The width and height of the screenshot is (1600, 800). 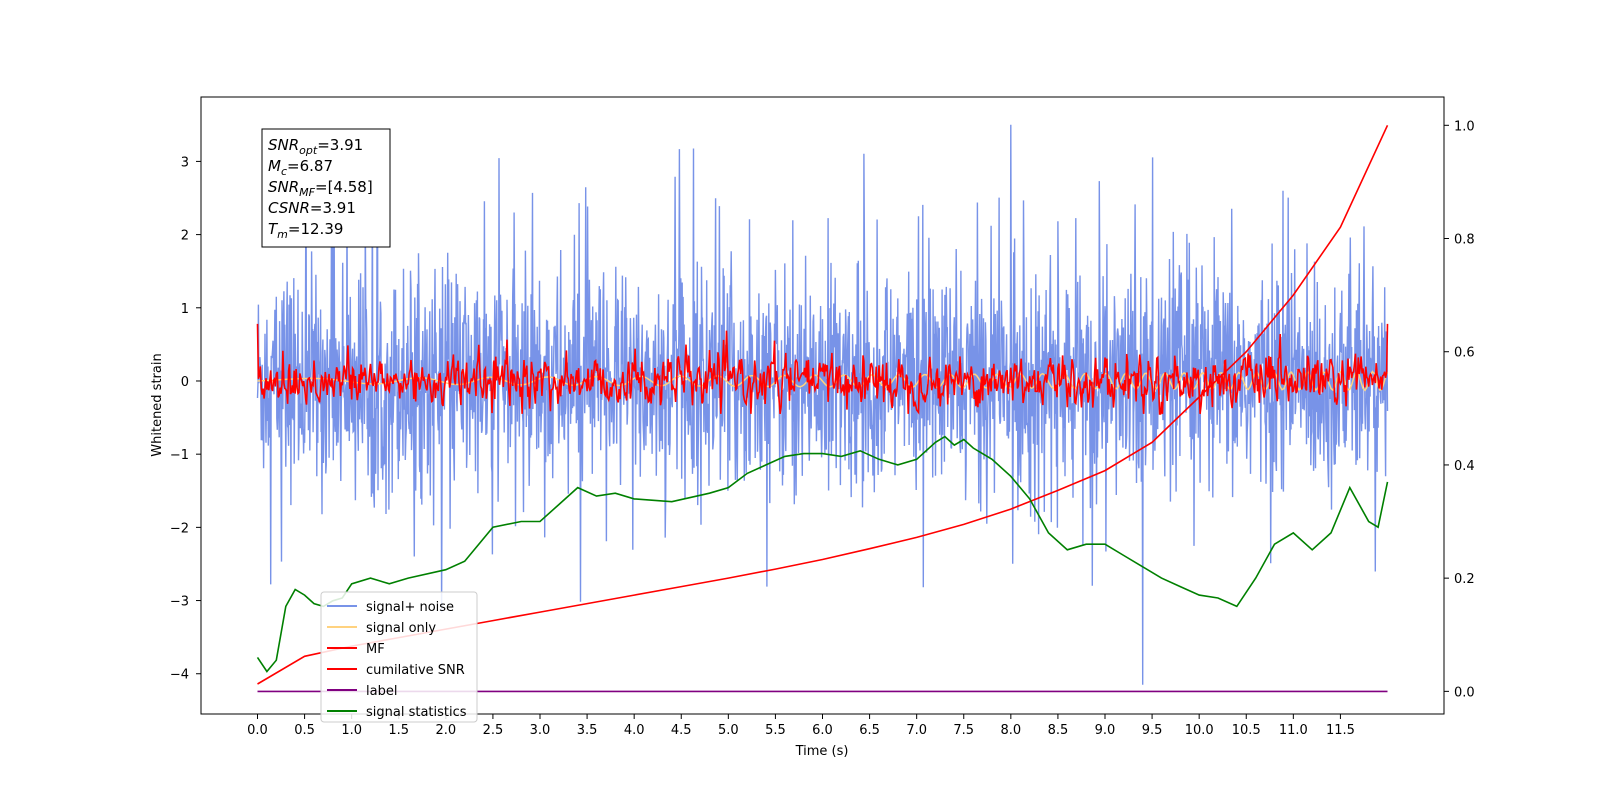 What do you see at coordinates (587, 730) in the screenshot?
I see `x-tick-label: 3.5` at bounding box center [587, 730].